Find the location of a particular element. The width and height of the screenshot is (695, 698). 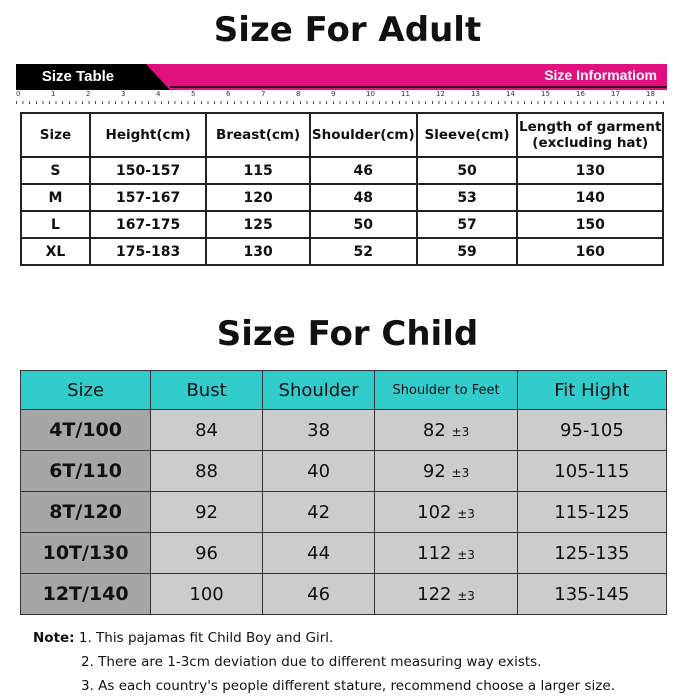

note-item: 1. This pajamas fit Child Boy and Girl. is located at coordinates (206, 638).